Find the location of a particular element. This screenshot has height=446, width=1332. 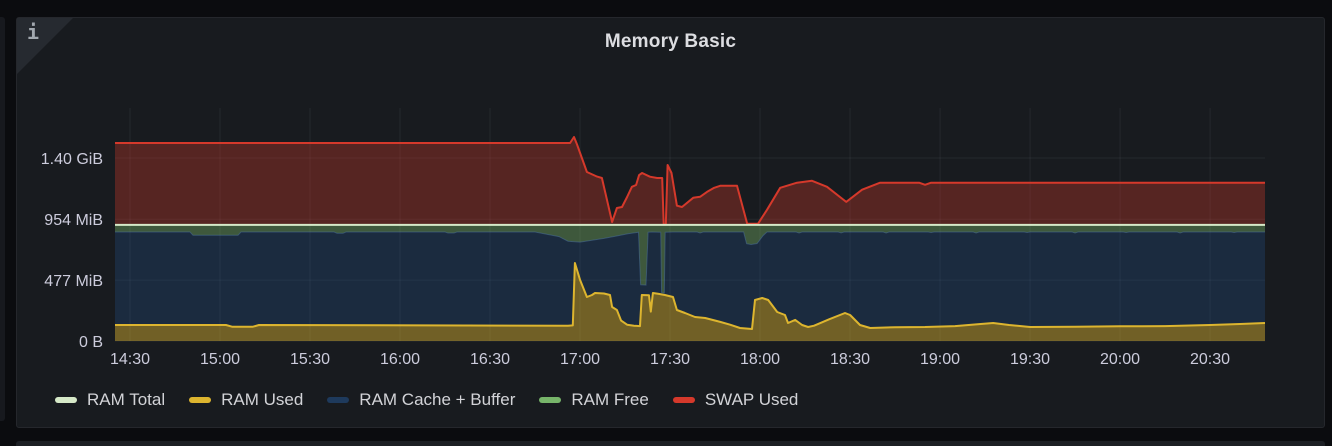

legend-label: RAM Cache + Buffer is located at coordinates (437, 399).